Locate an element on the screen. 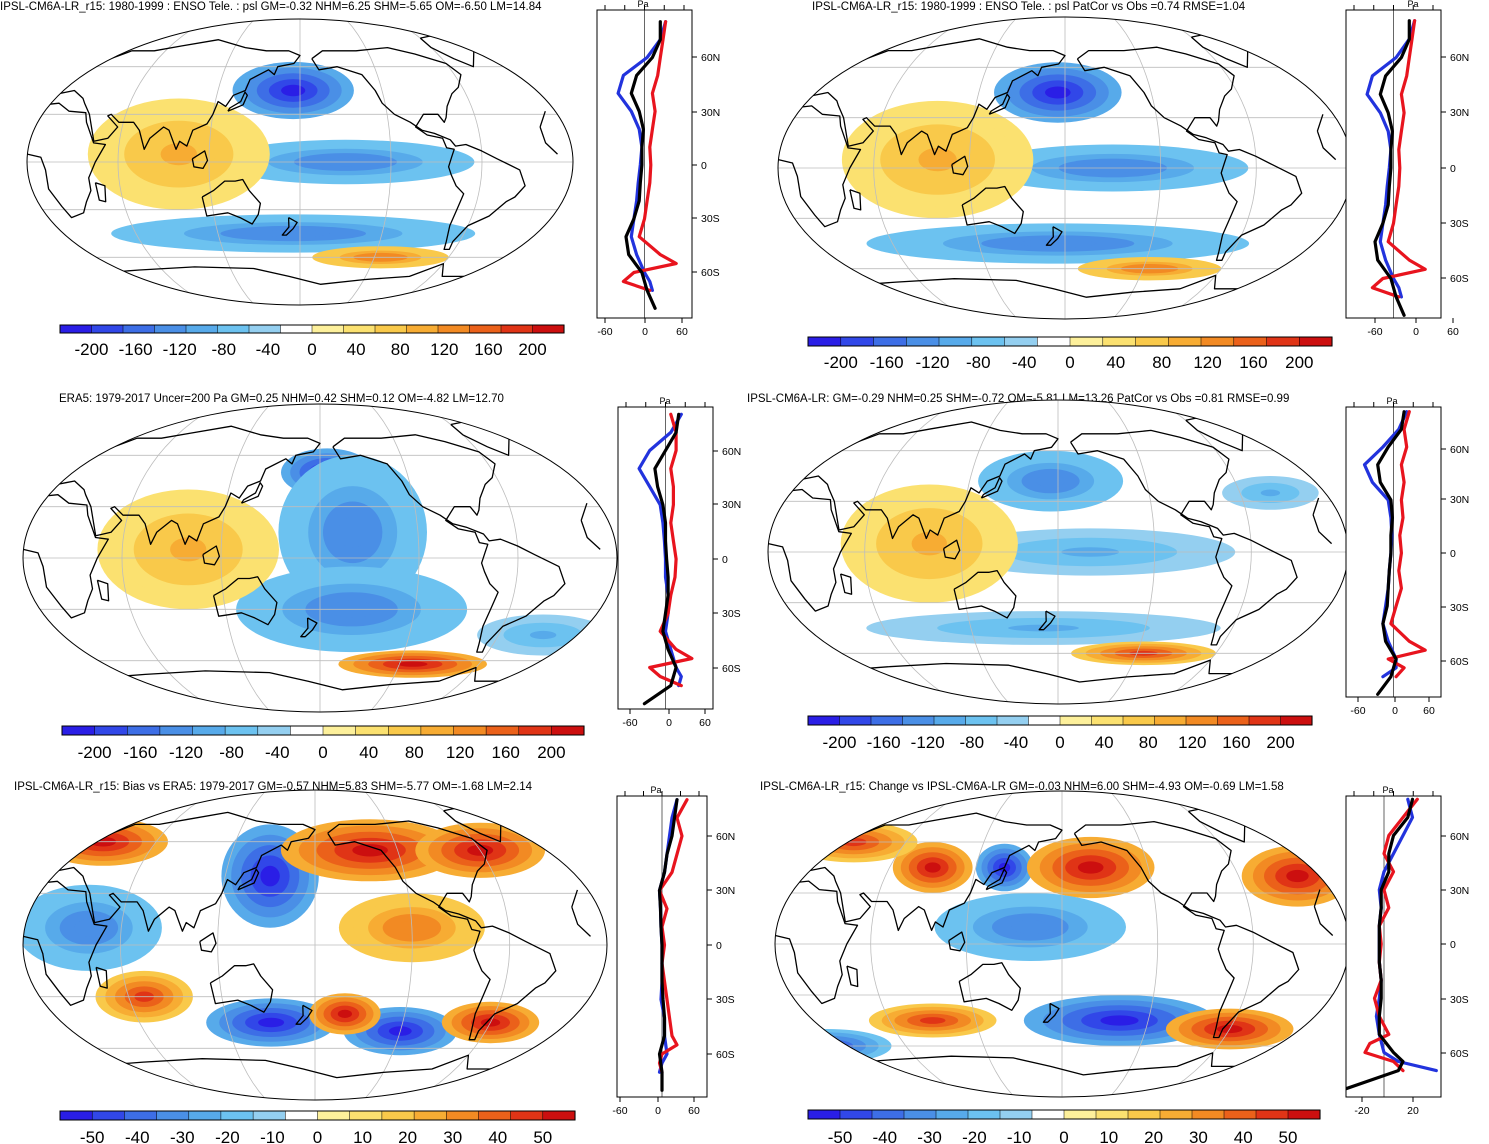  zonal-profile-p4: Pa -60 0 60 60N 30N 0 30S 60S is located at coordinates (1407, 556).